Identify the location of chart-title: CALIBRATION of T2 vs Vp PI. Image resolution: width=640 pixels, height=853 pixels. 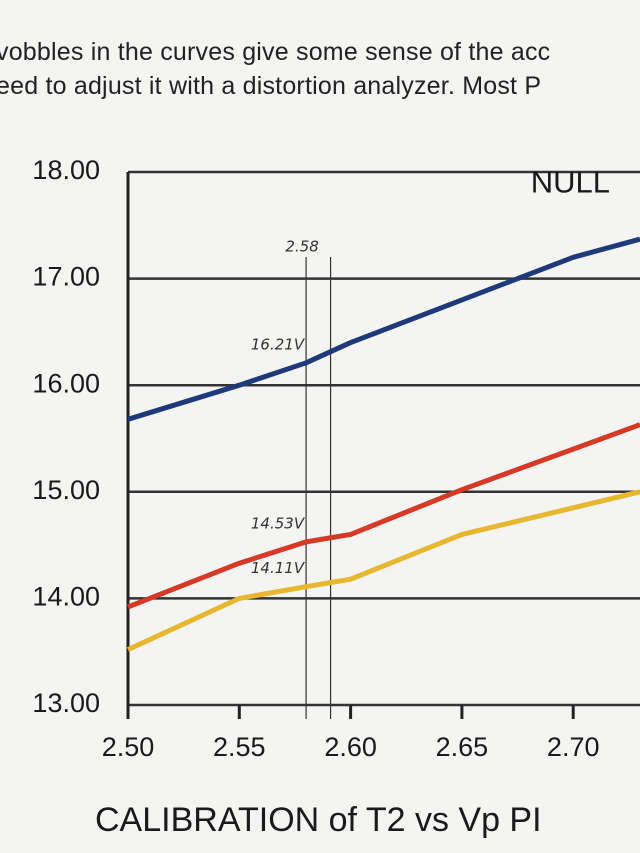
(318, 820).